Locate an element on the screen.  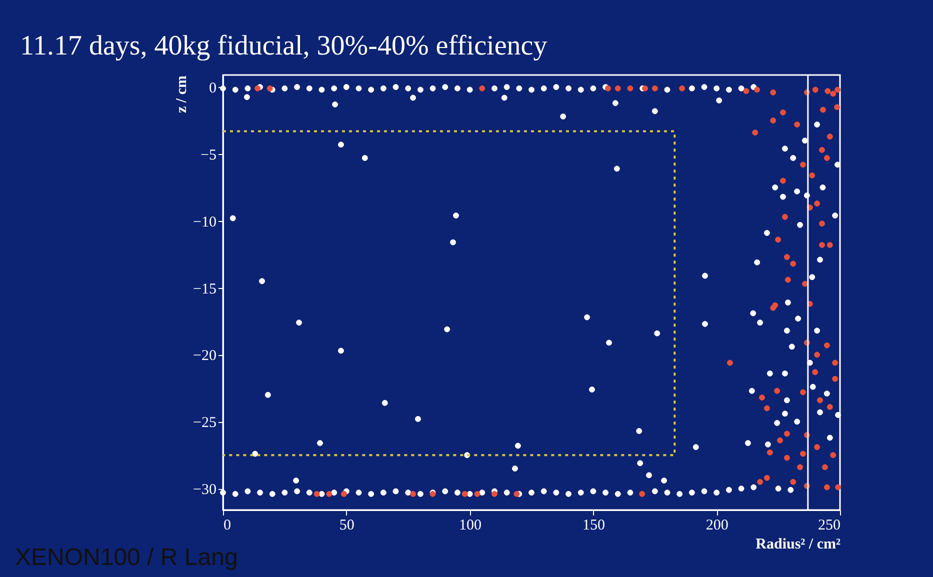
y-tick-label: −20 is located at coordinates (204, 356).